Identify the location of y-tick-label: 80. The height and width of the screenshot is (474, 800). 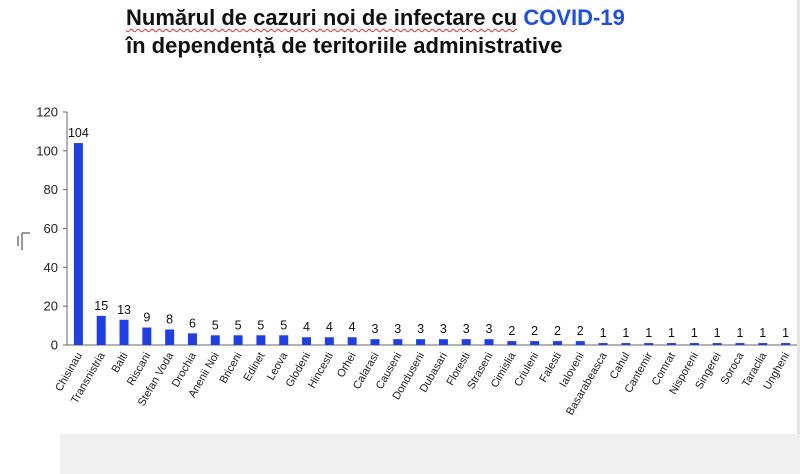
(51, 189).